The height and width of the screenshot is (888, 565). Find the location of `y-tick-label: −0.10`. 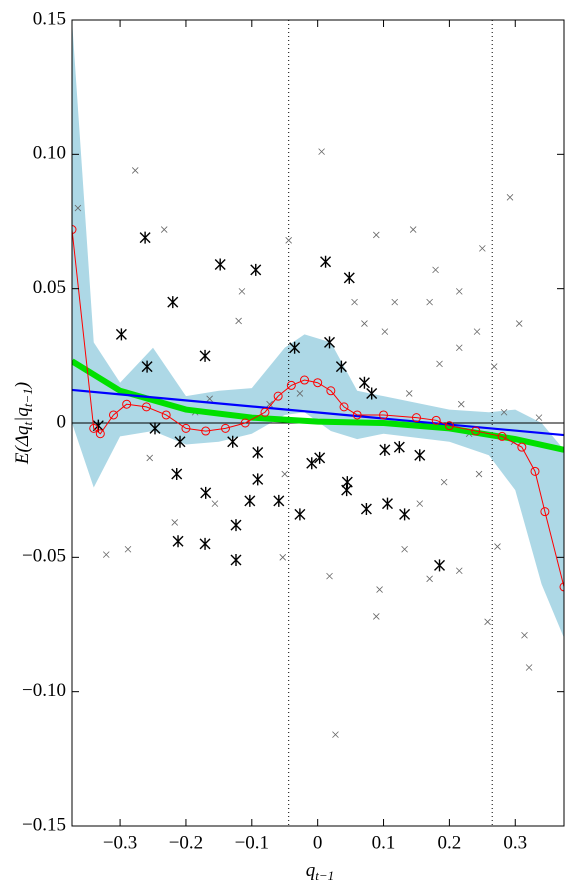

y-tick-label: −0.10 is located at coordinates (44, 690).